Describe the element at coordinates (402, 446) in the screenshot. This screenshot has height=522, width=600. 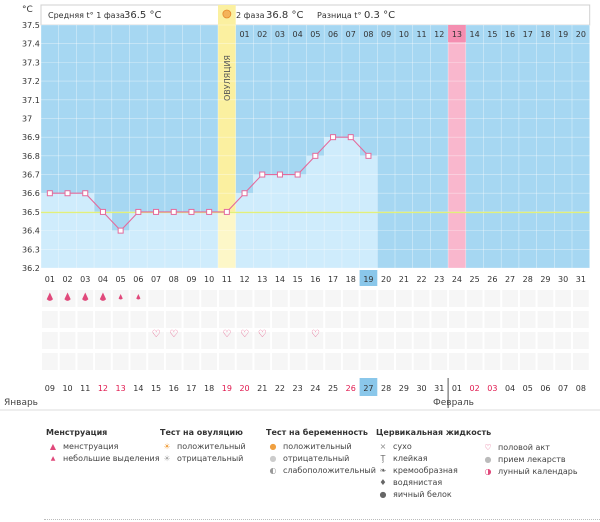
I see `legend-item: сухо` at that location.